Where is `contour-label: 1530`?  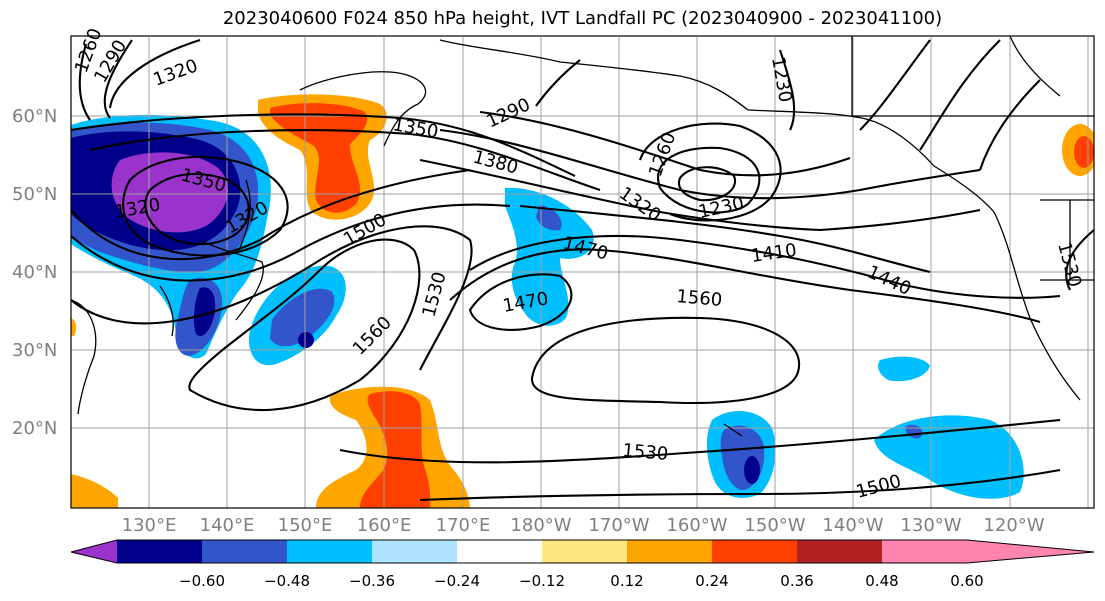 contour-label: 1530 is located at coordinates (645, 452).